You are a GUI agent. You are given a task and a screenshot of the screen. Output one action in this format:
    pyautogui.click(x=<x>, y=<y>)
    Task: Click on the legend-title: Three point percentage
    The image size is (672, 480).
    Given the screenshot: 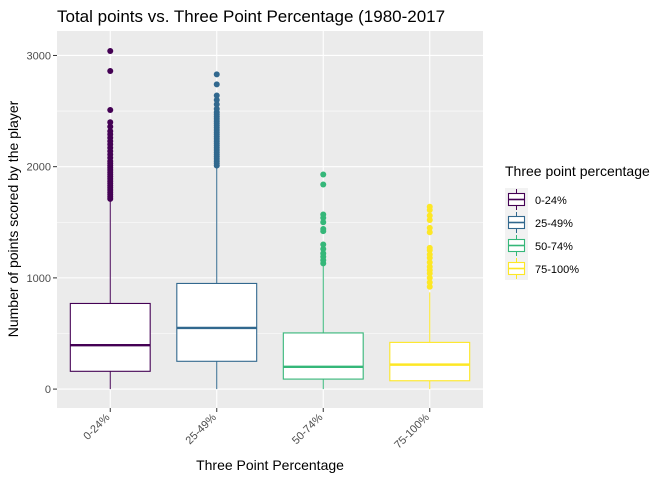 What is the action you would take?
    pyautogui.click(x=577, y=171)
    